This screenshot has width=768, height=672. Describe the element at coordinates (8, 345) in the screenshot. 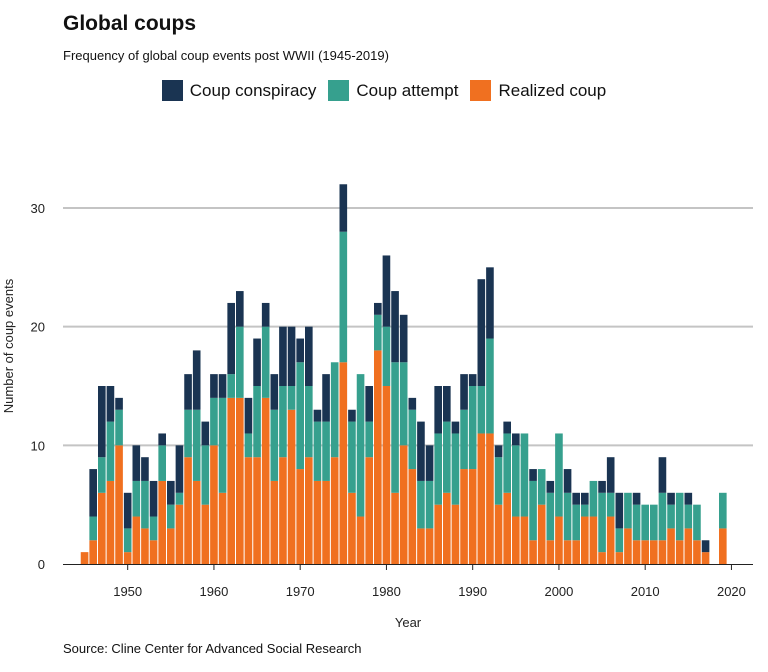

I see `y-axis-title: Number of coup events` at that location.